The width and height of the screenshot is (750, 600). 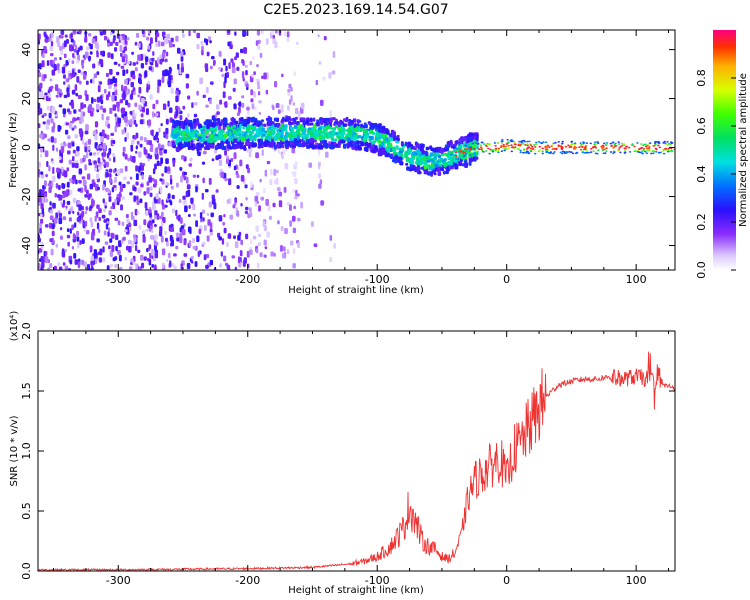 I want to click on y-tick-label: 0.5, so click(x=26, y=511).